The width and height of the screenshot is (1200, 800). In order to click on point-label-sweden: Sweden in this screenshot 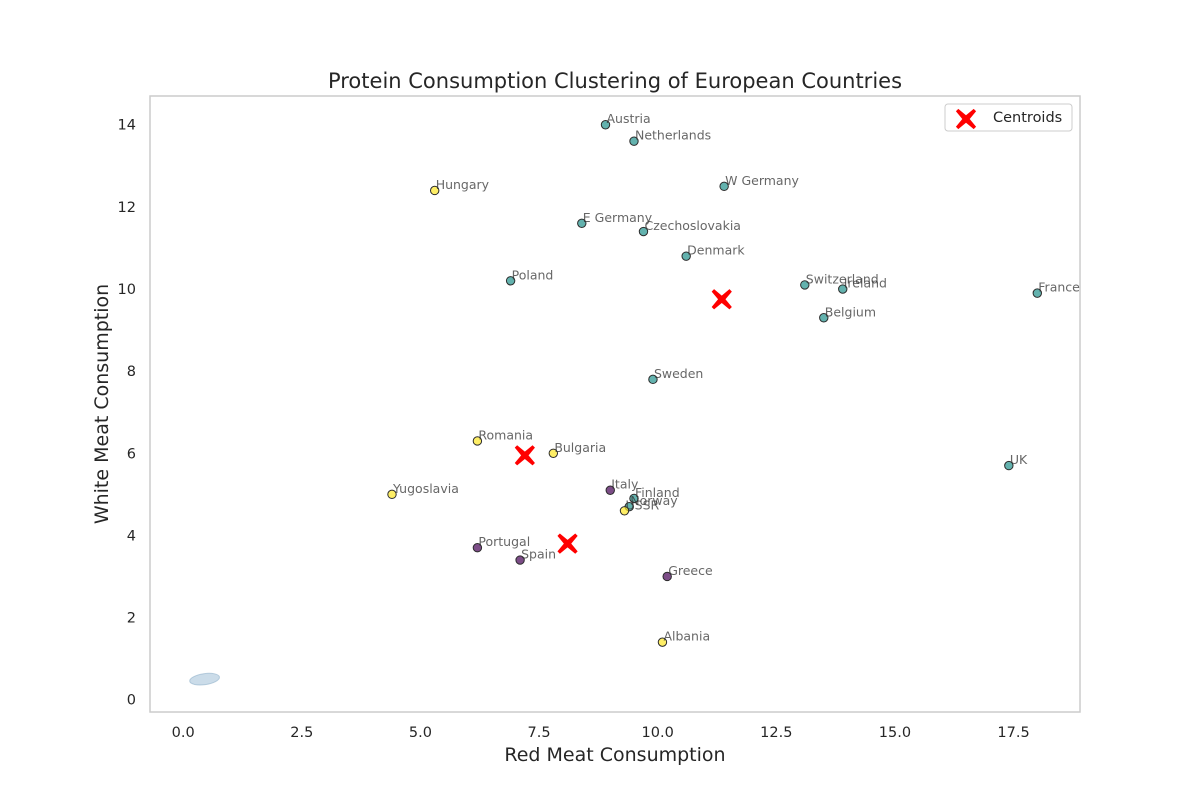, I will do `click(678, 373)`.